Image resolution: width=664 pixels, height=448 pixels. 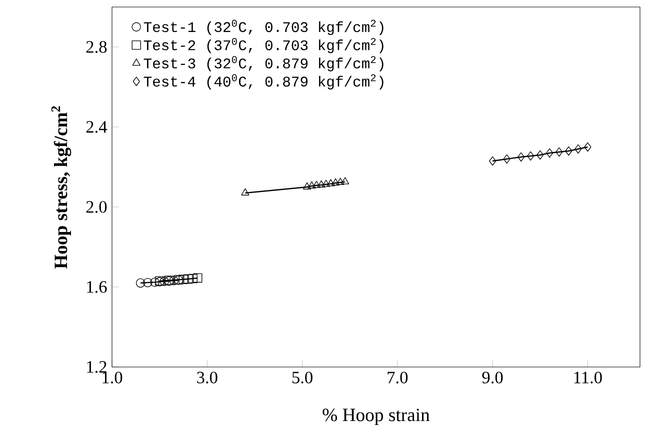 I want to click on legend-label: Test-4 (40$^{0}$C, 0.879 kgf/cm$^{2}$), so click(x=264, y=82).